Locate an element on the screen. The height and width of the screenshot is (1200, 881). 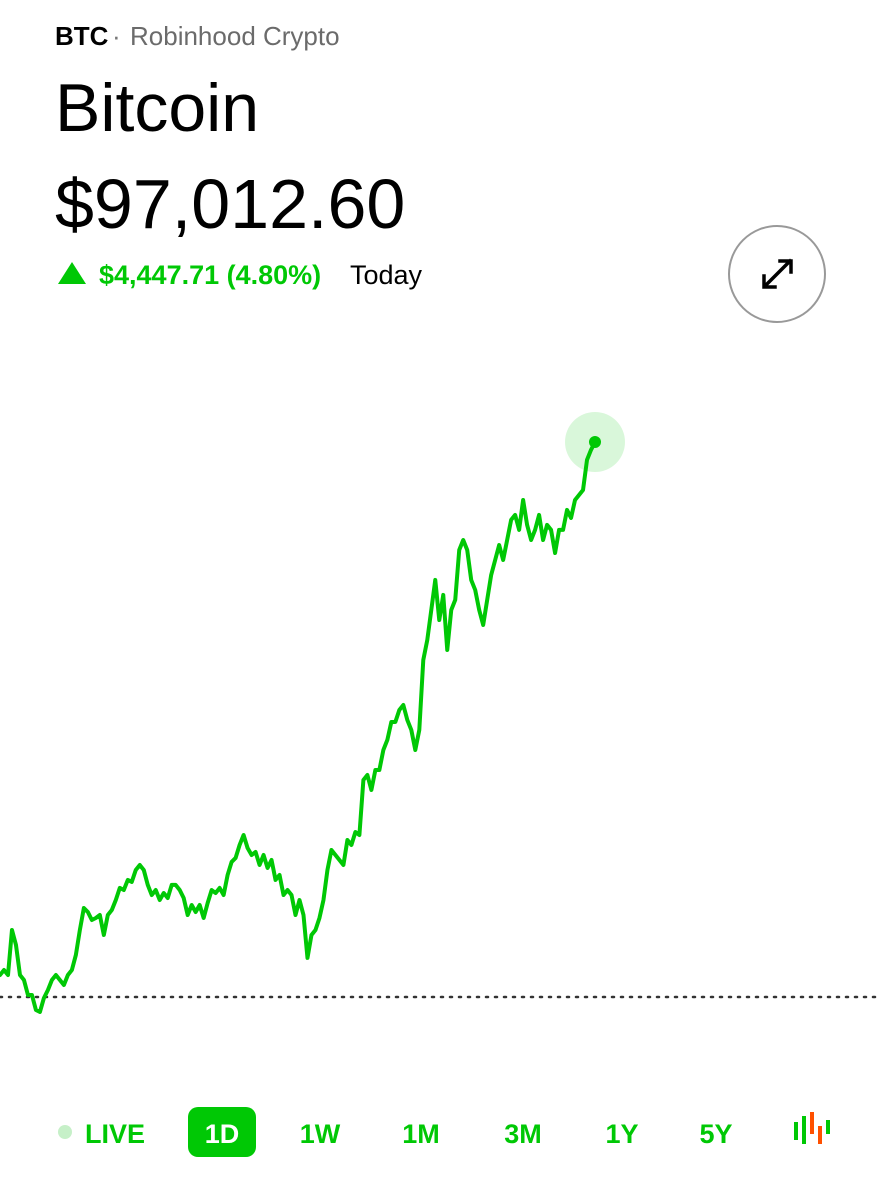
up-arrow is located at coordinates (72, 273).